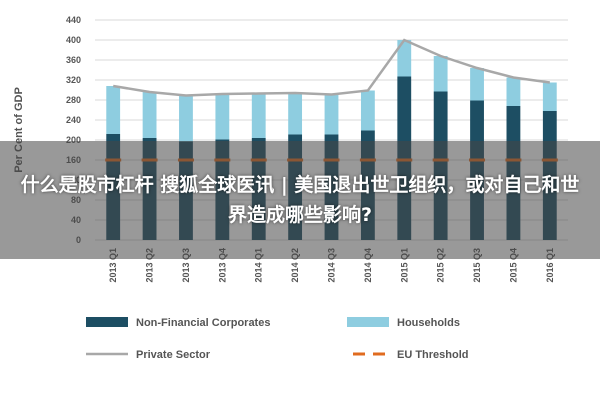 The image size is (600, 400). Describe the element at coordinates (404, 265) in the screenshot. I see `x-tick-label: 2015 Q1` at that location.